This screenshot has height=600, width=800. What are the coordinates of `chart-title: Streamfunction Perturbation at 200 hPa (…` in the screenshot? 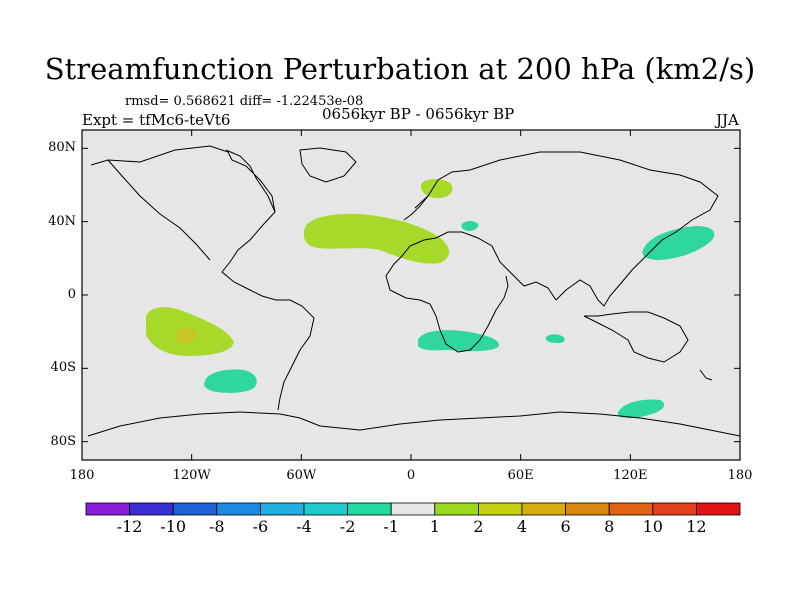 It's located at (400, 69).